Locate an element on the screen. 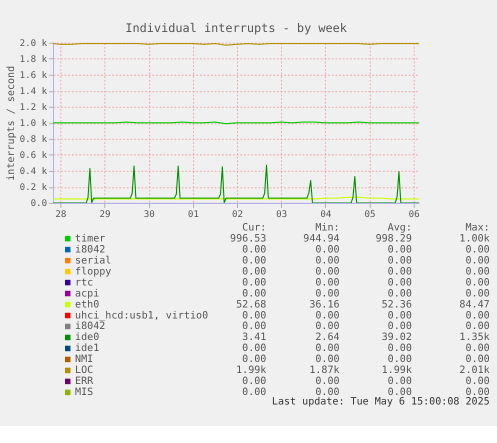 This screenshot has height=443, width=497. y-tick-label: 0.8 k is located at coordinates (34, 140).